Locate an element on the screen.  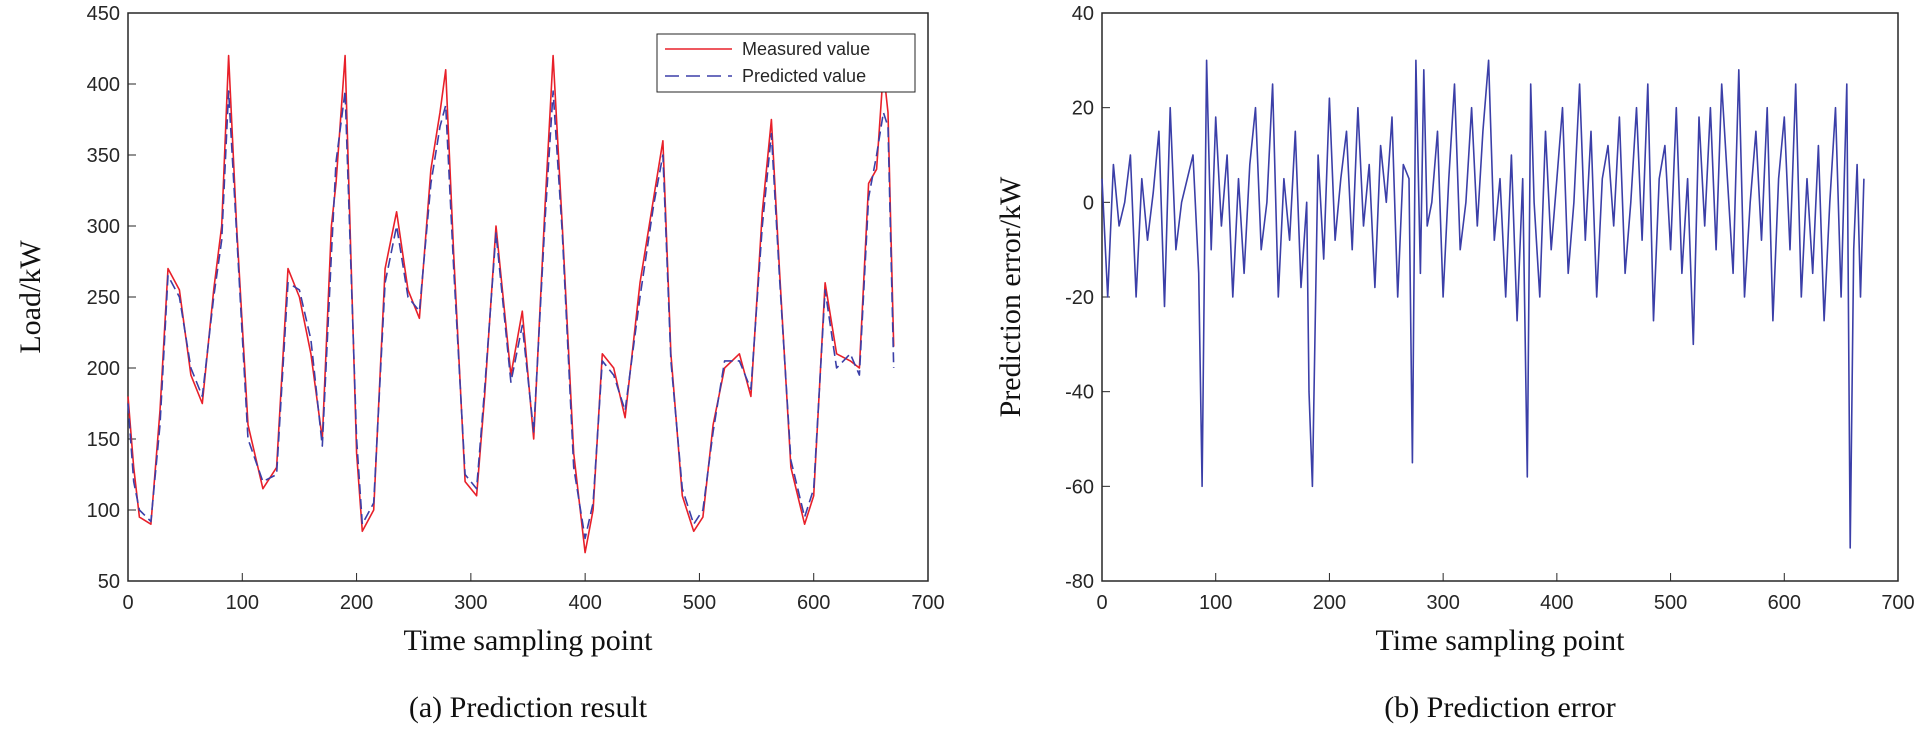
panel-b-x-tick-label: 700 is located at coordinates (1897, 603).